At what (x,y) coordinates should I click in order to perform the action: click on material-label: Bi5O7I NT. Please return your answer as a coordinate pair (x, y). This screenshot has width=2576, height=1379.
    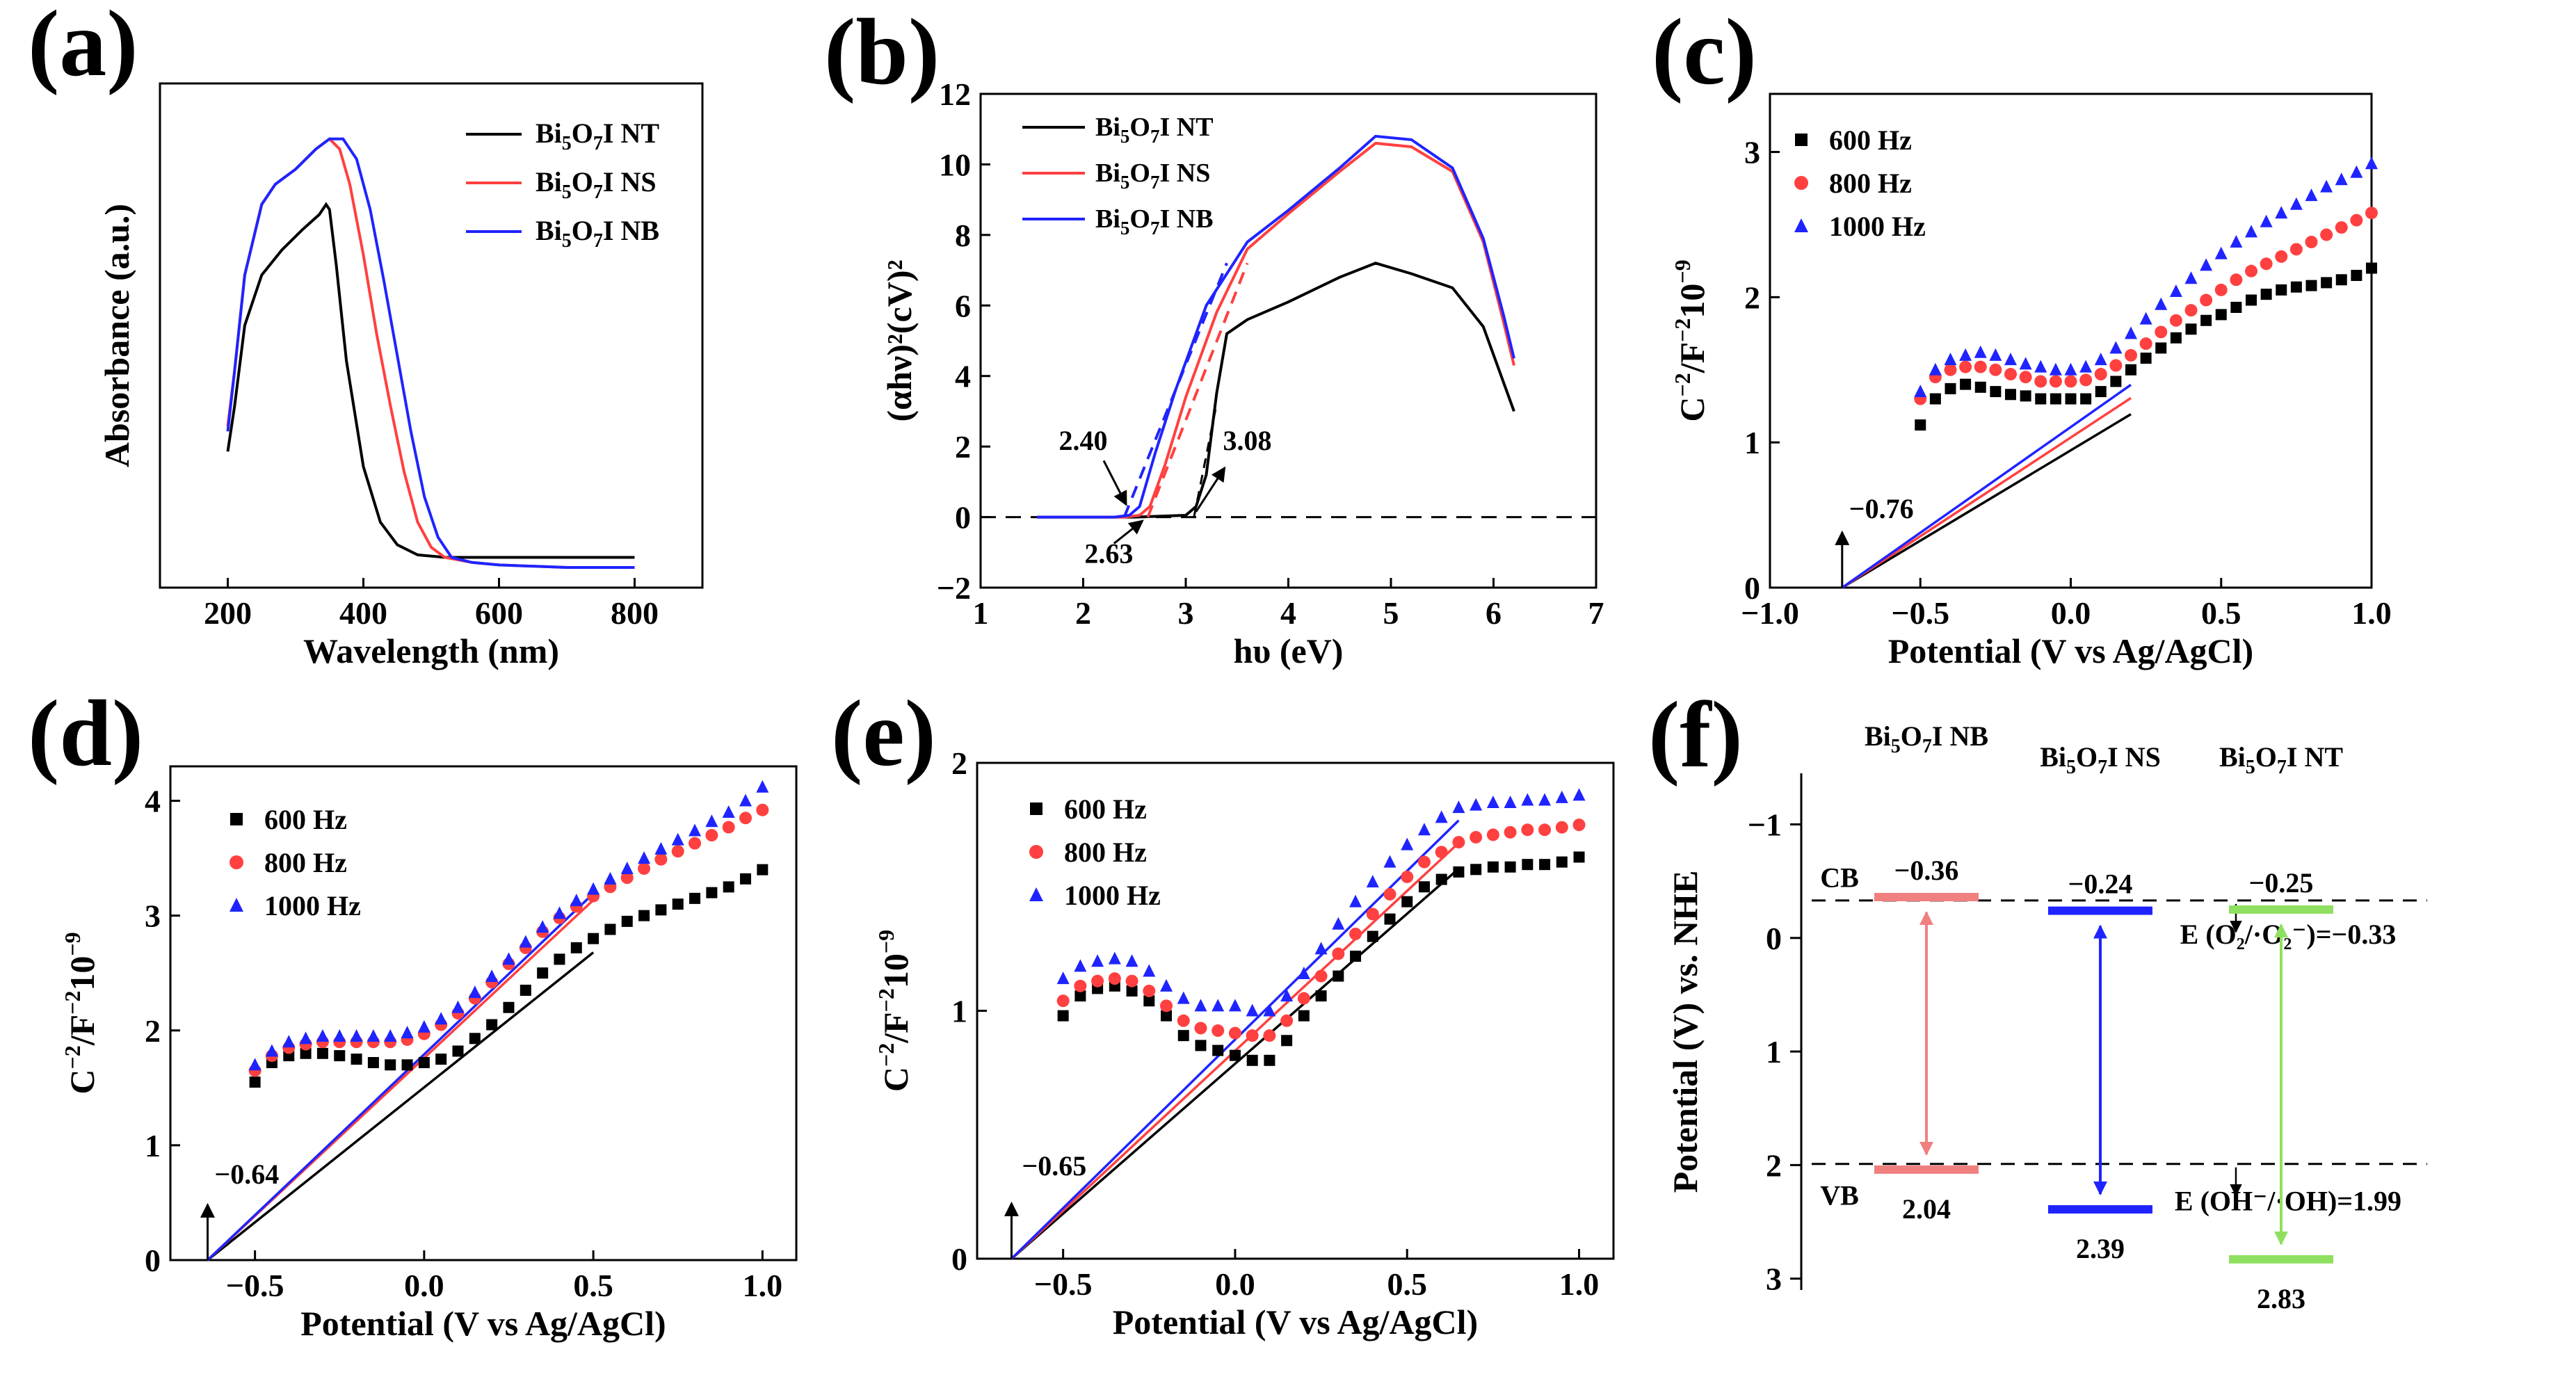
    Looking at the image, I should click on (2281, 760).